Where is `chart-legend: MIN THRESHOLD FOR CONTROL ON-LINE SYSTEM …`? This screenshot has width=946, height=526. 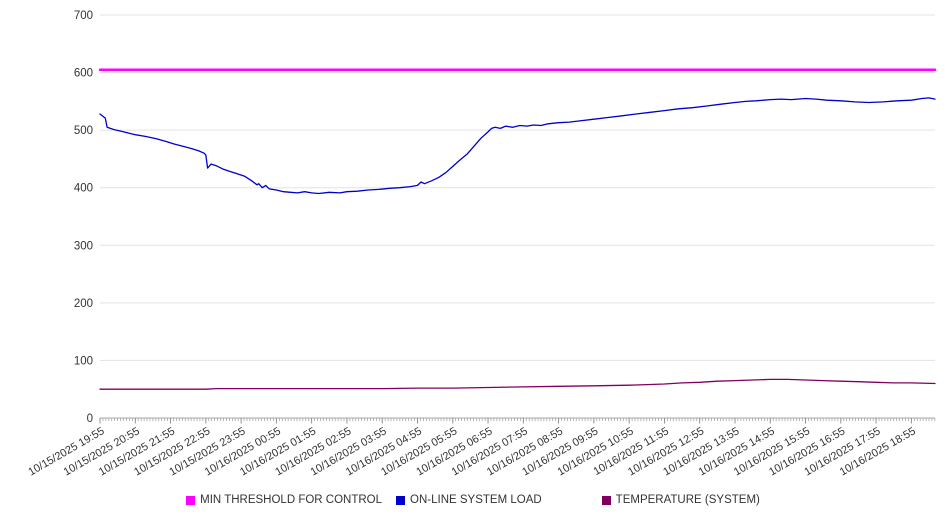 chart-legend: MIN THRESHOLD FOR CONTROL ON-LINE SYSTEM … is located at coordinates (473, 500).